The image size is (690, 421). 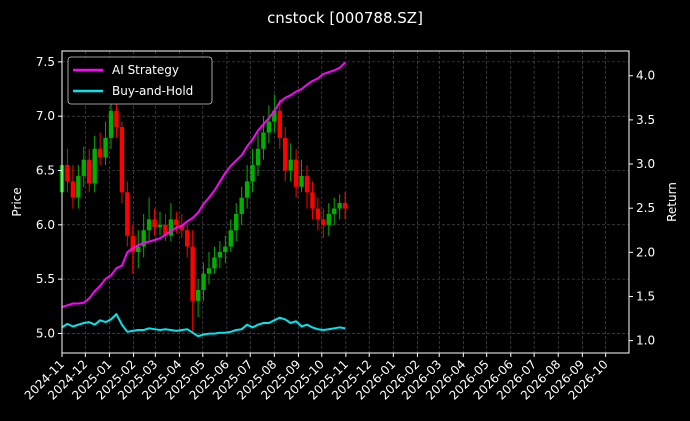 What do you see at coordinates (45, 62) in the screenshot?
I see `y-tick-label-left: 7.5` at bounding box center [45, 62].